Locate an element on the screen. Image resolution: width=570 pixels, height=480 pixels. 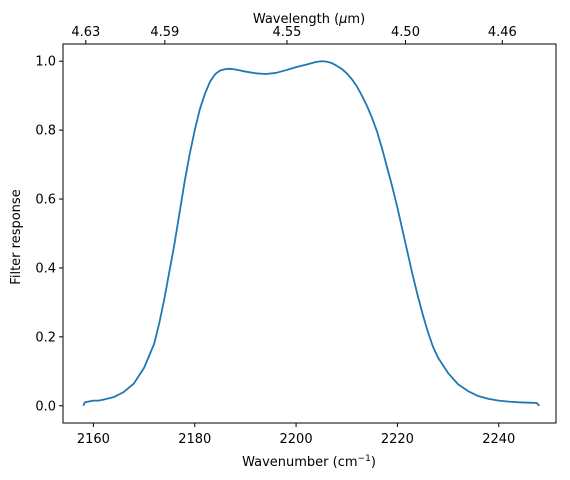
x-tick-label: 2160 is located at coordinates (93, 439).